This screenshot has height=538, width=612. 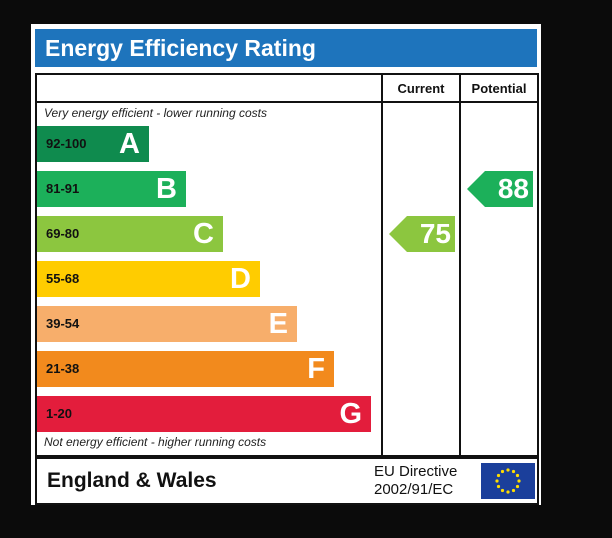 What do you see at coordinates (63, 278) in the screenshot?
I see `band-range-label: 55-68` at bounding box center [63, 278].